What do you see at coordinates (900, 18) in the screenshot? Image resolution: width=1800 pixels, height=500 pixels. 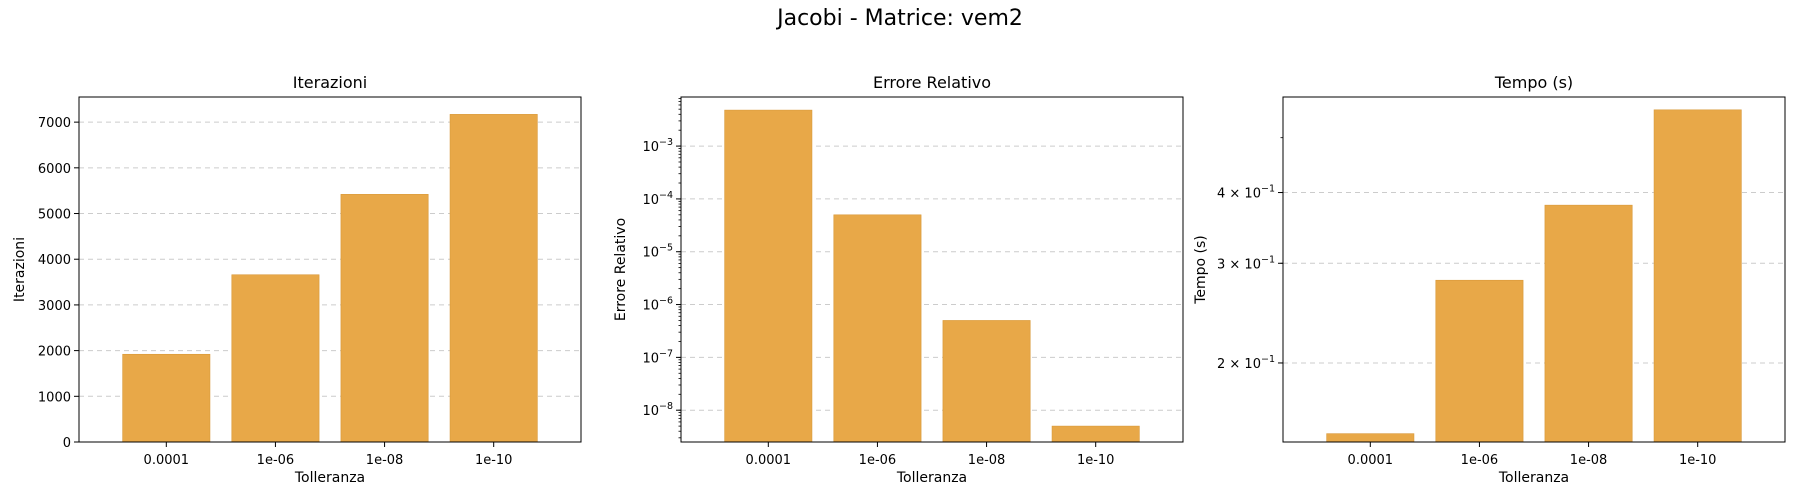 I see `figure-title: Jacobi - Matrice: vem2` at bounding box center [900, 18].